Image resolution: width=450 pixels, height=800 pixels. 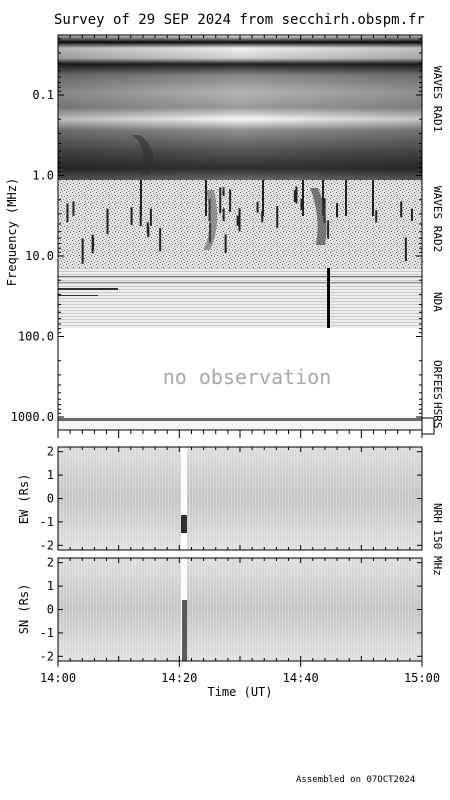 I want to click on nda-features, so click(x=240, y=298).